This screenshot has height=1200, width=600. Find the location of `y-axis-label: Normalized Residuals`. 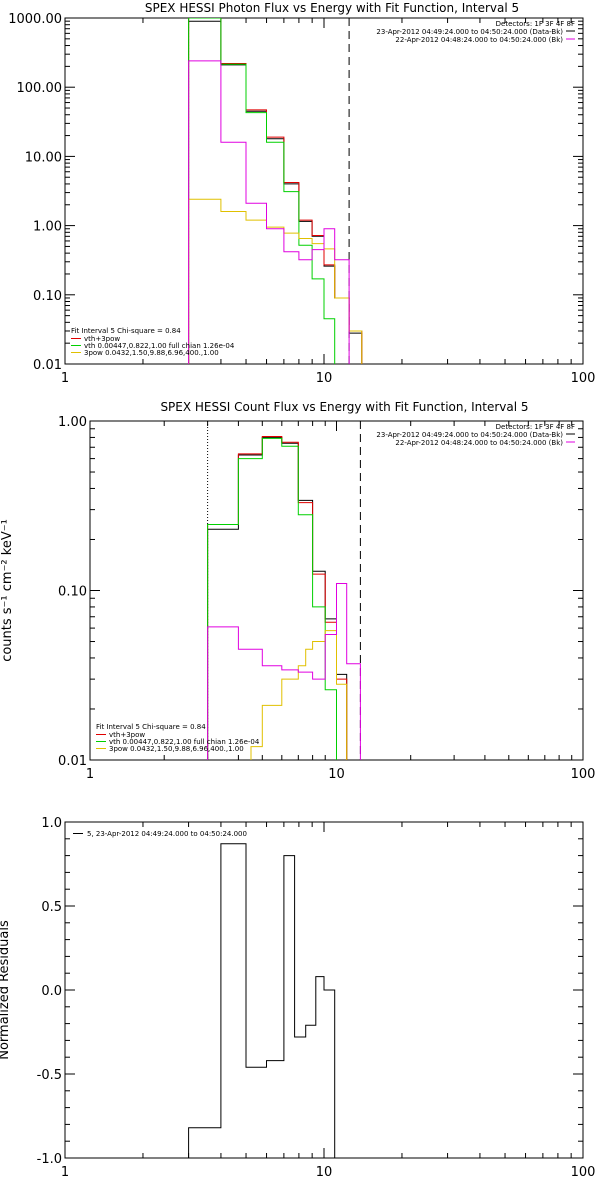

y-axis-label: Normalized Residuals is located at coordinates (6, 990).